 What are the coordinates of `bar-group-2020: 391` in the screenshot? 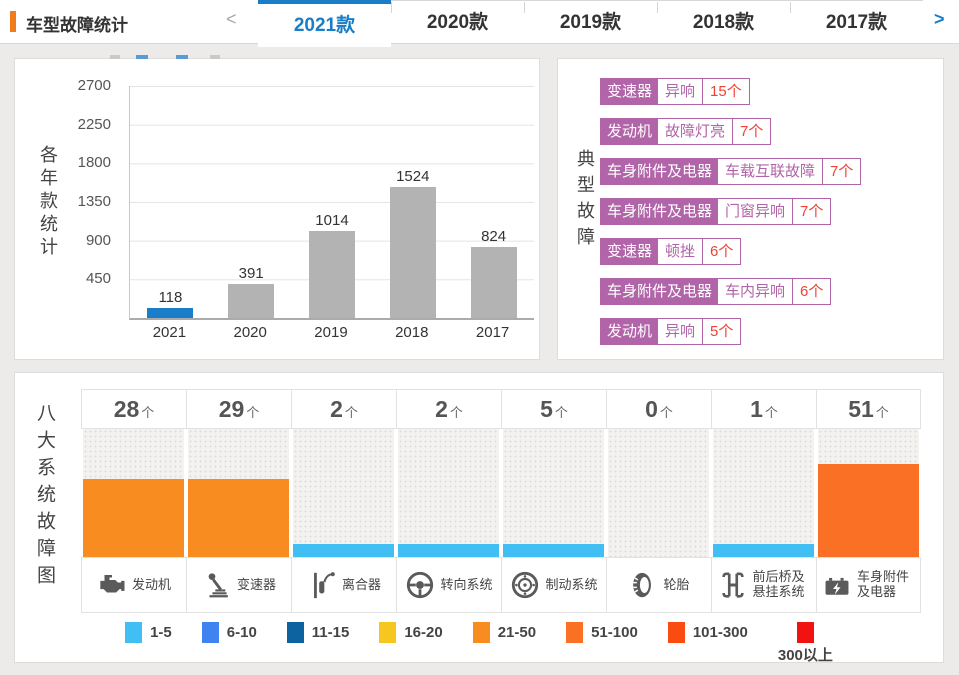 It's located at (251, 202).